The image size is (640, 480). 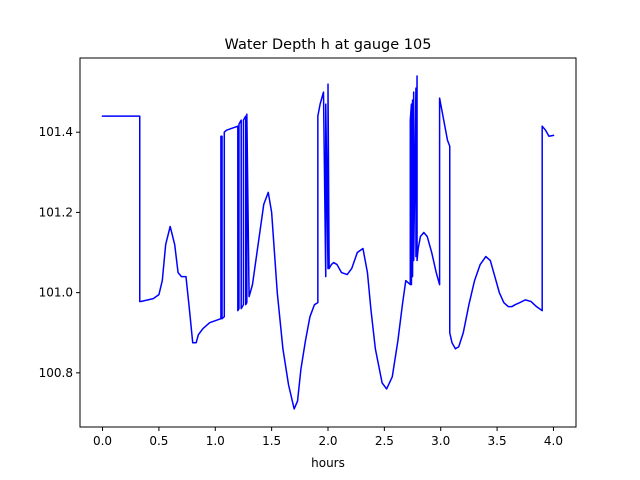 I want to click on chart-title: Water Depth h at gauge 105, so click(x=328, y=45).